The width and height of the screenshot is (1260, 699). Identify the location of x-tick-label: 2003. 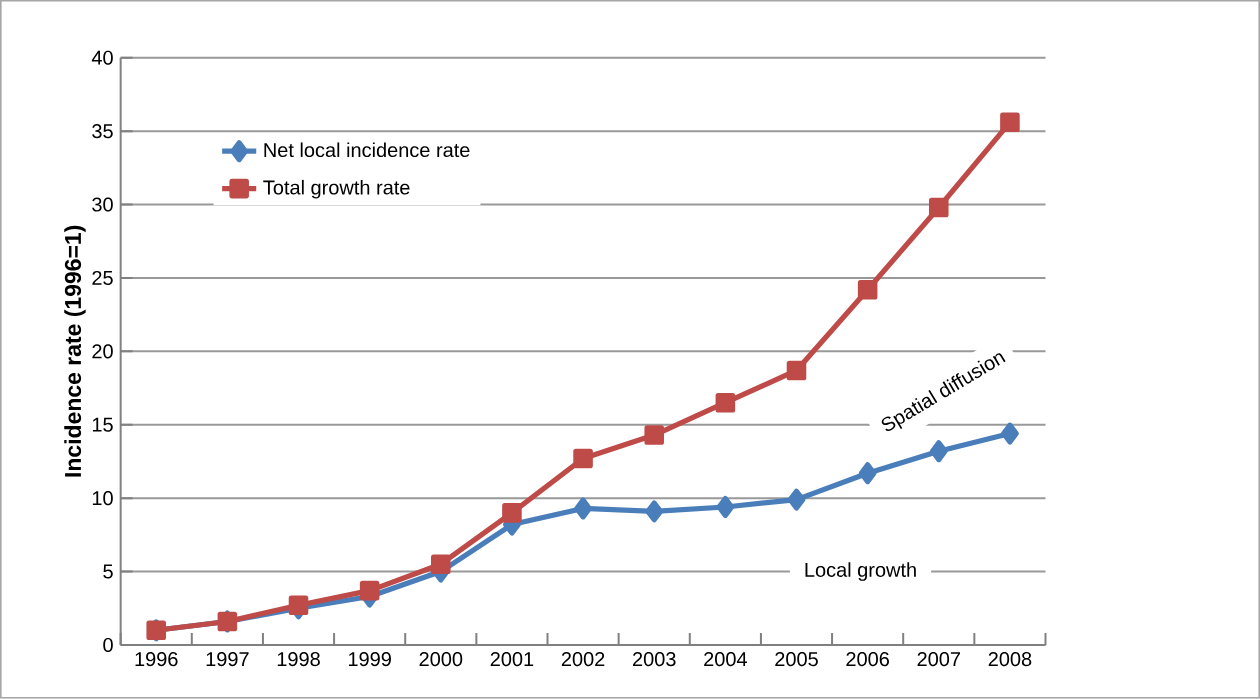
(654, 659).